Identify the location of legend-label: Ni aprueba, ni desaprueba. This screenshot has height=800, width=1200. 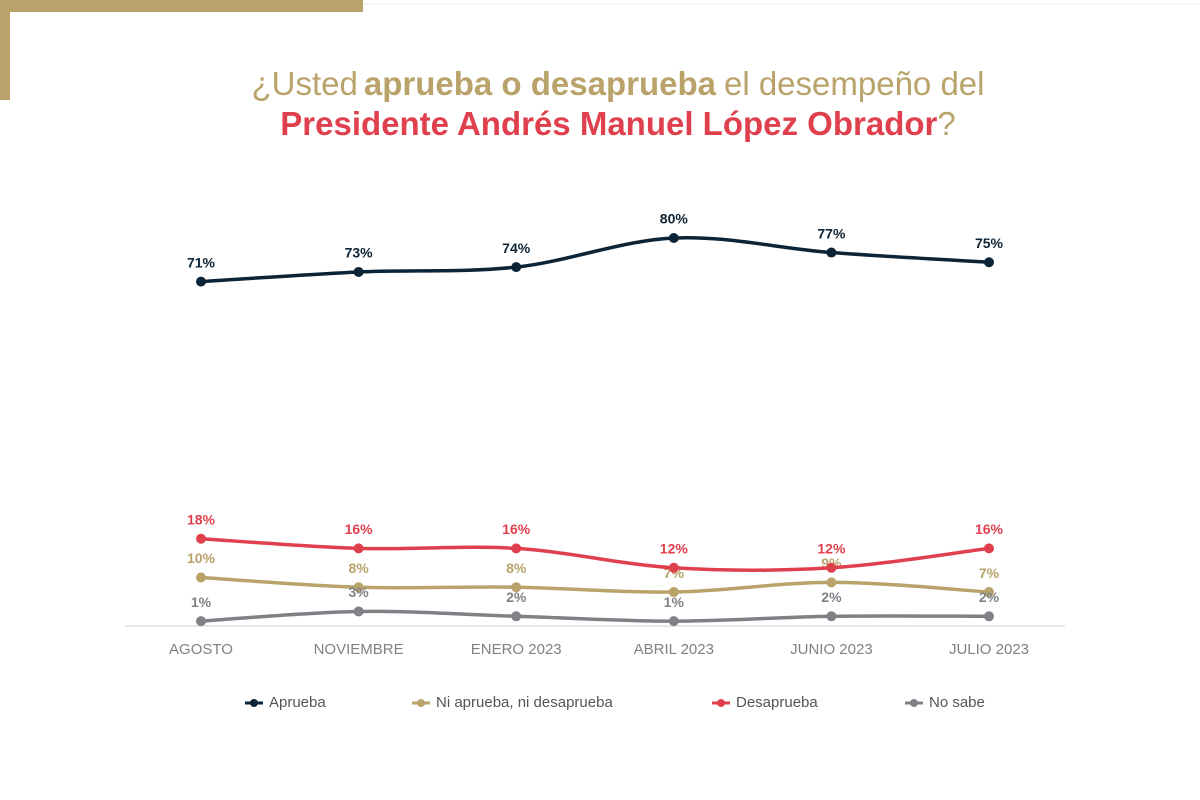
(524, 702).